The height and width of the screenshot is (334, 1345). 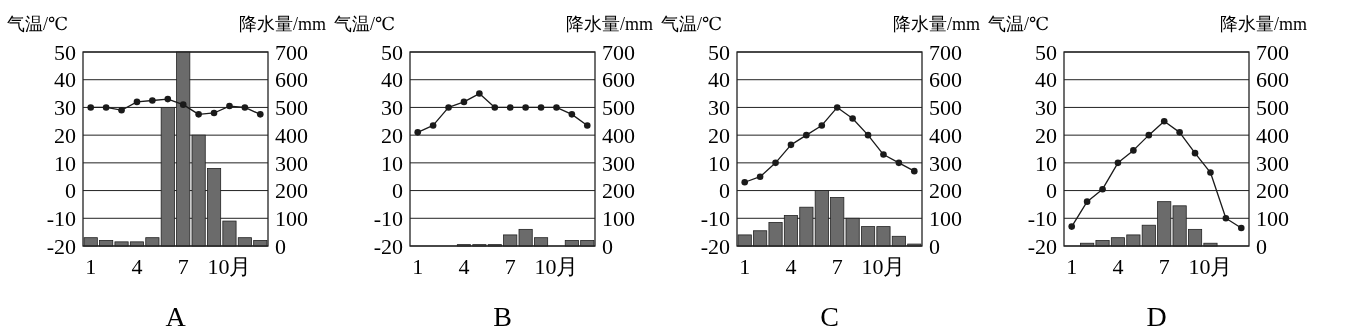 I want to click on text: C, so click(x=829, y=316).